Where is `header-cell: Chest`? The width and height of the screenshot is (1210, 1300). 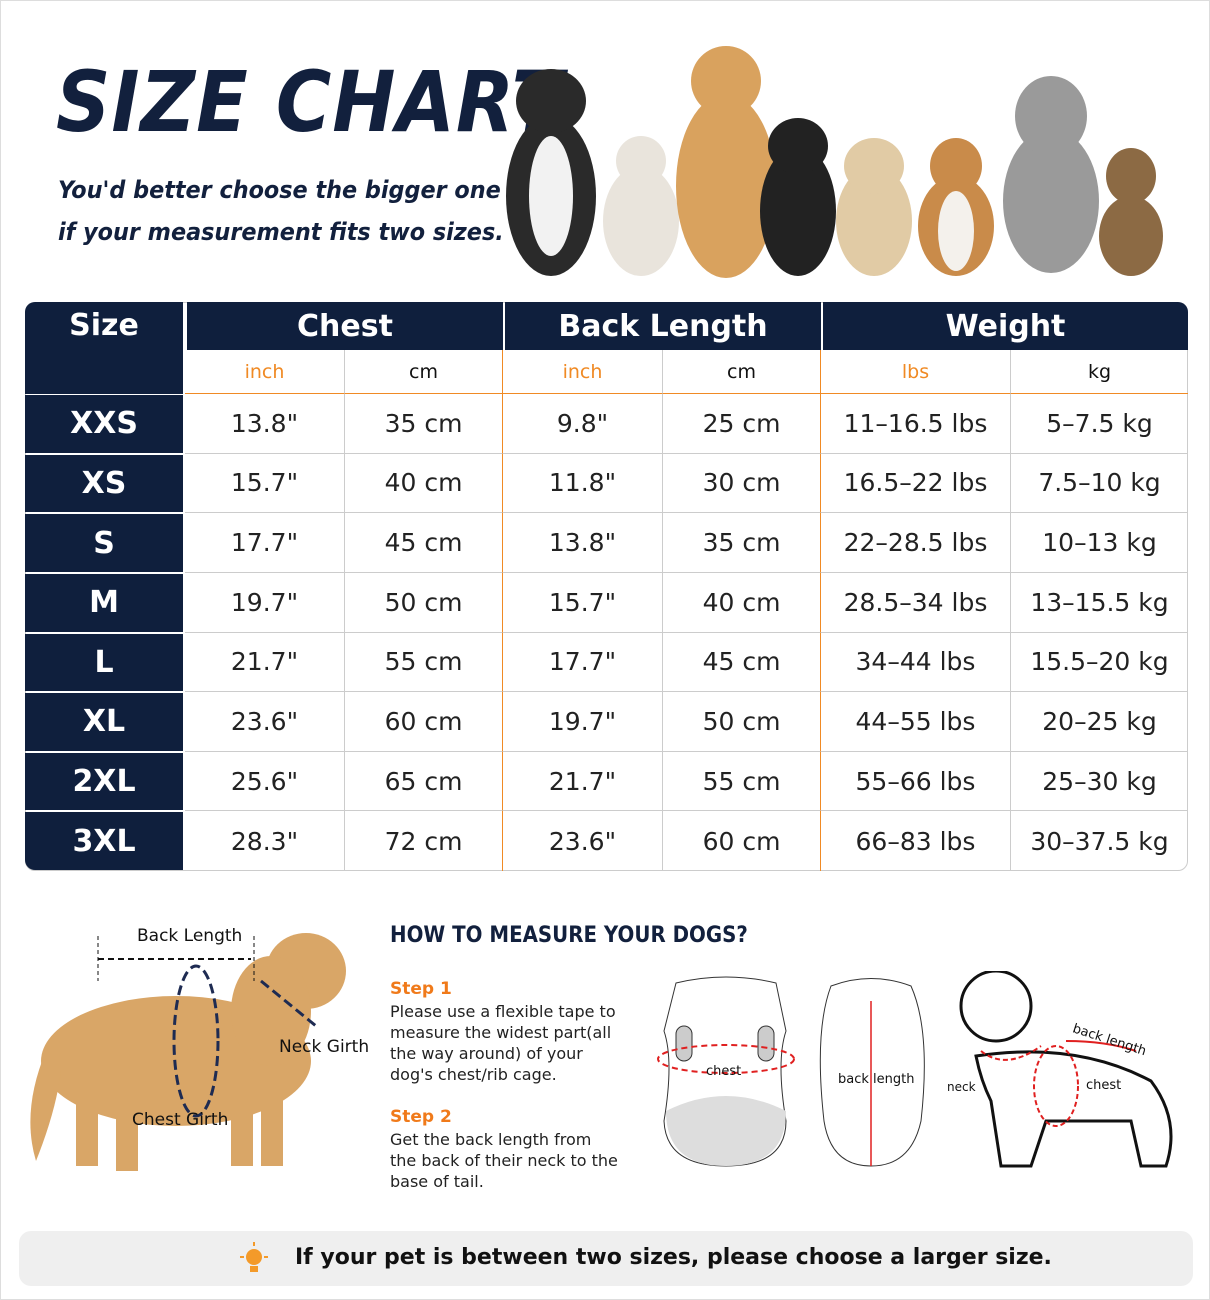
header-cell: Chest is located at coordinates (345, 326).